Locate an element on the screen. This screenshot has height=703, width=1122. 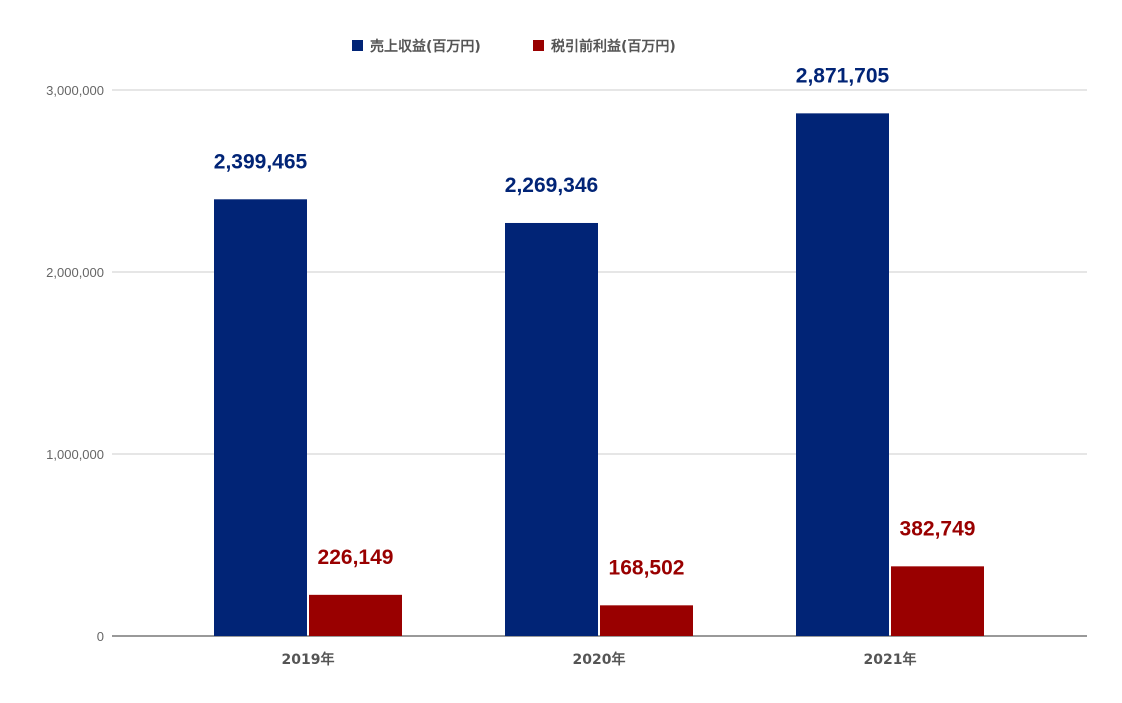
y-tick-label: 2,000,000 is located at coordinates (75, 272).